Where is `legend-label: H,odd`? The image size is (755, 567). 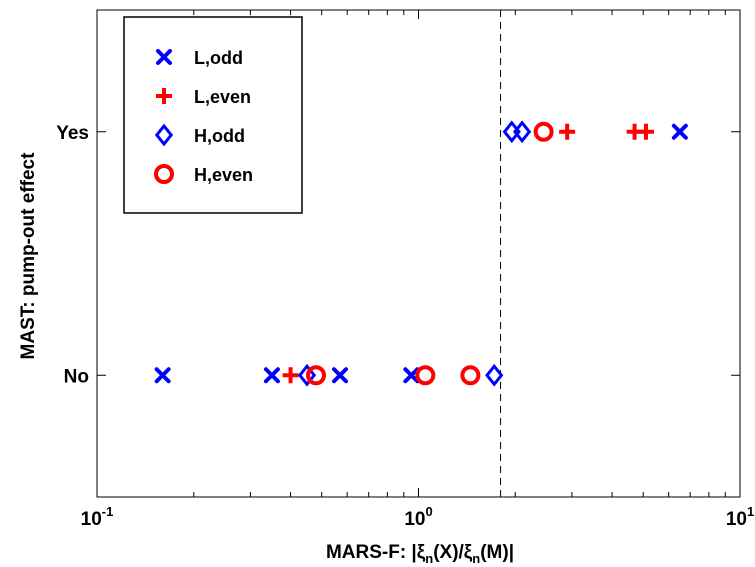 legend-label: H,odd is located at coordinates (219, 136).